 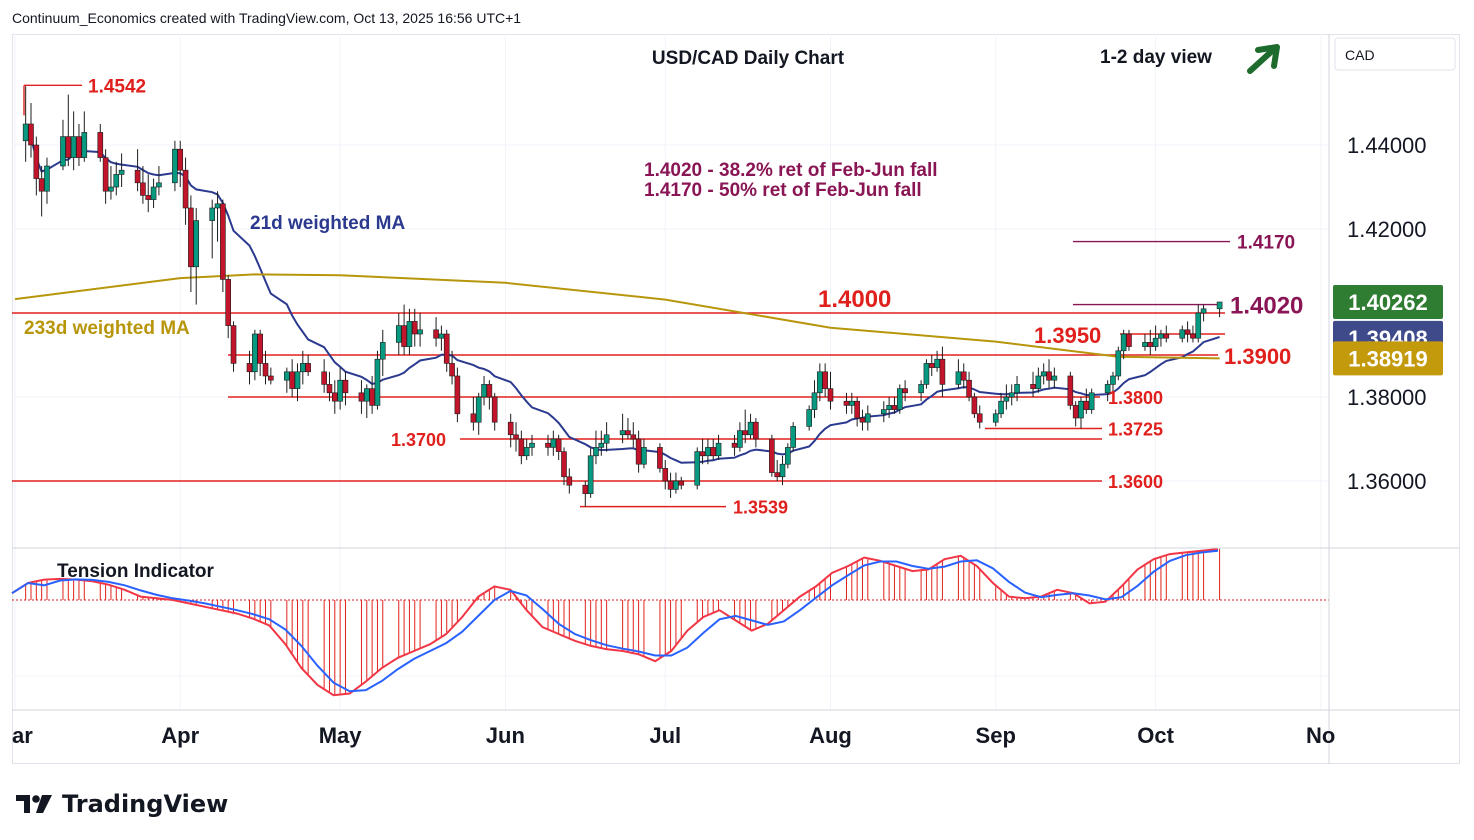 I want to click on tradingview-logo-text: TradingView, so click(x=145, y=804).